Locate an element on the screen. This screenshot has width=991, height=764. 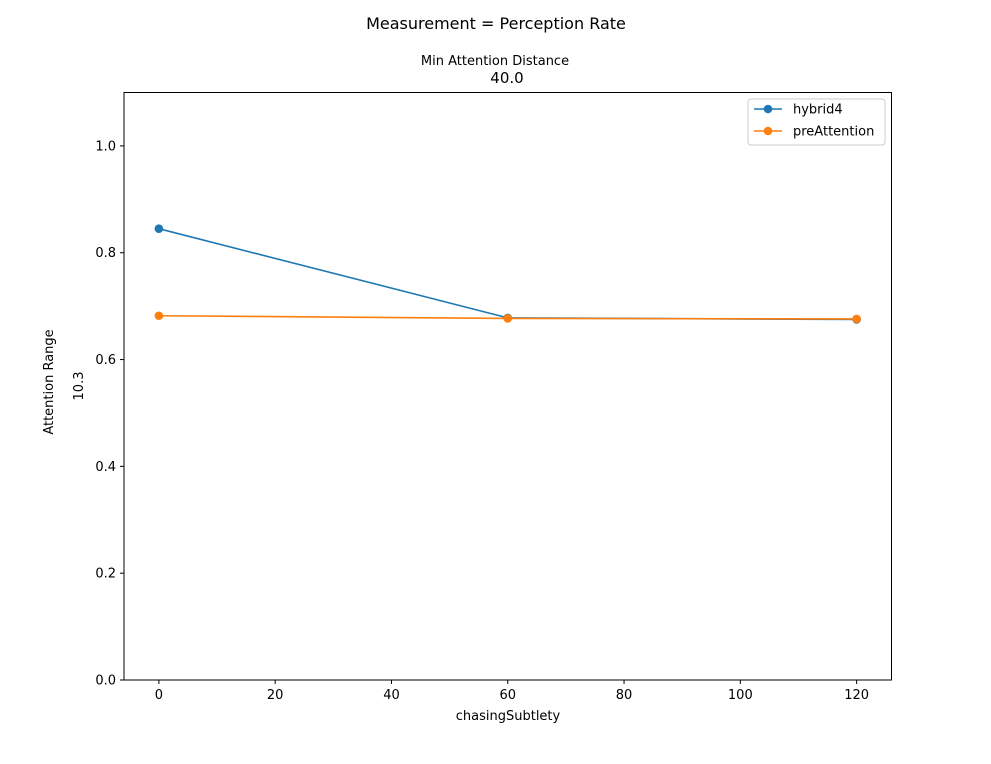
figure-suptitle: Measurement = Perception Rate is located at coordinates (496, 23).